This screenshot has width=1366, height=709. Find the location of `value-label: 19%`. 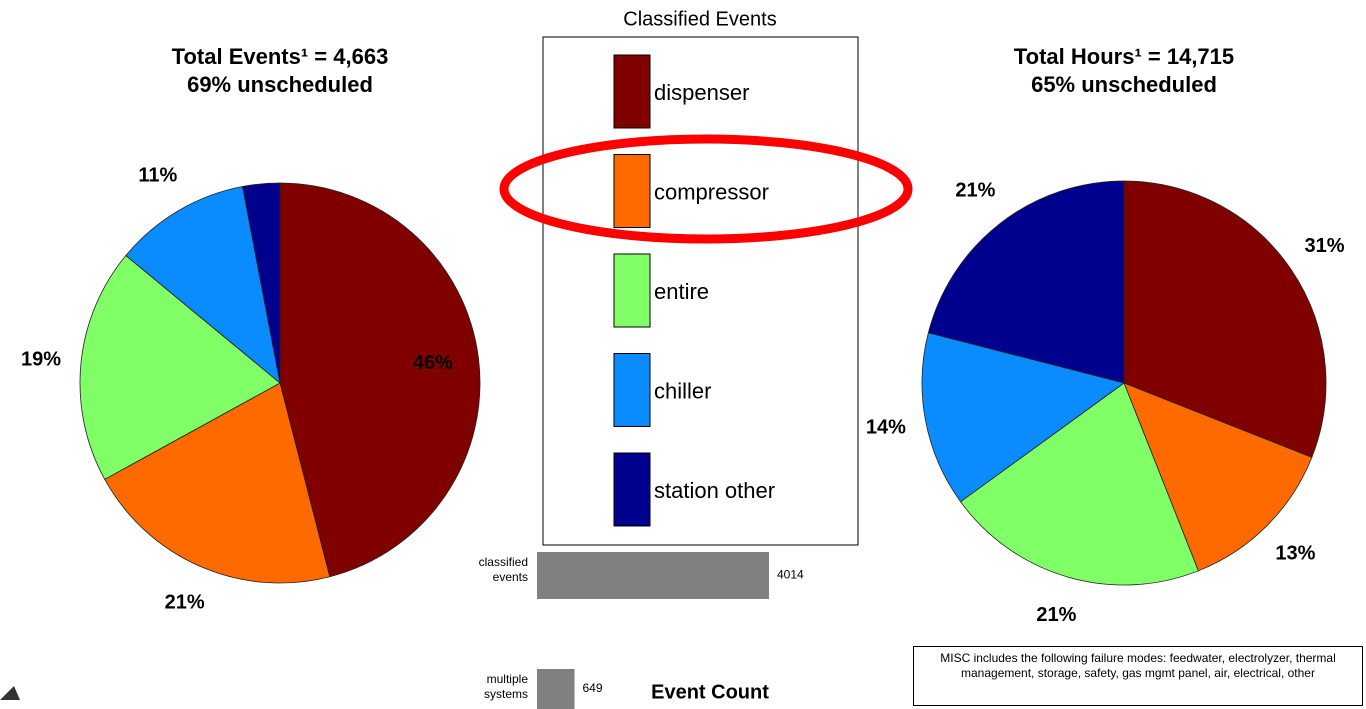

value-label: 19% is located at coordinates (41, 360).